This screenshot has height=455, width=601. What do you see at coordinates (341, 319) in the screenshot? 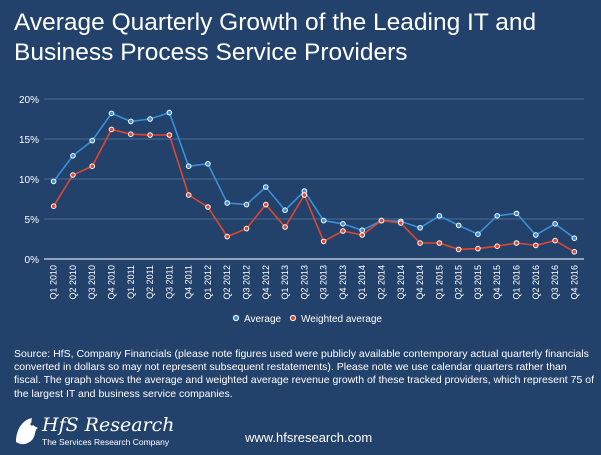
I see `legend-label-weighted: Weighted average` at bounding box center [341, 319].